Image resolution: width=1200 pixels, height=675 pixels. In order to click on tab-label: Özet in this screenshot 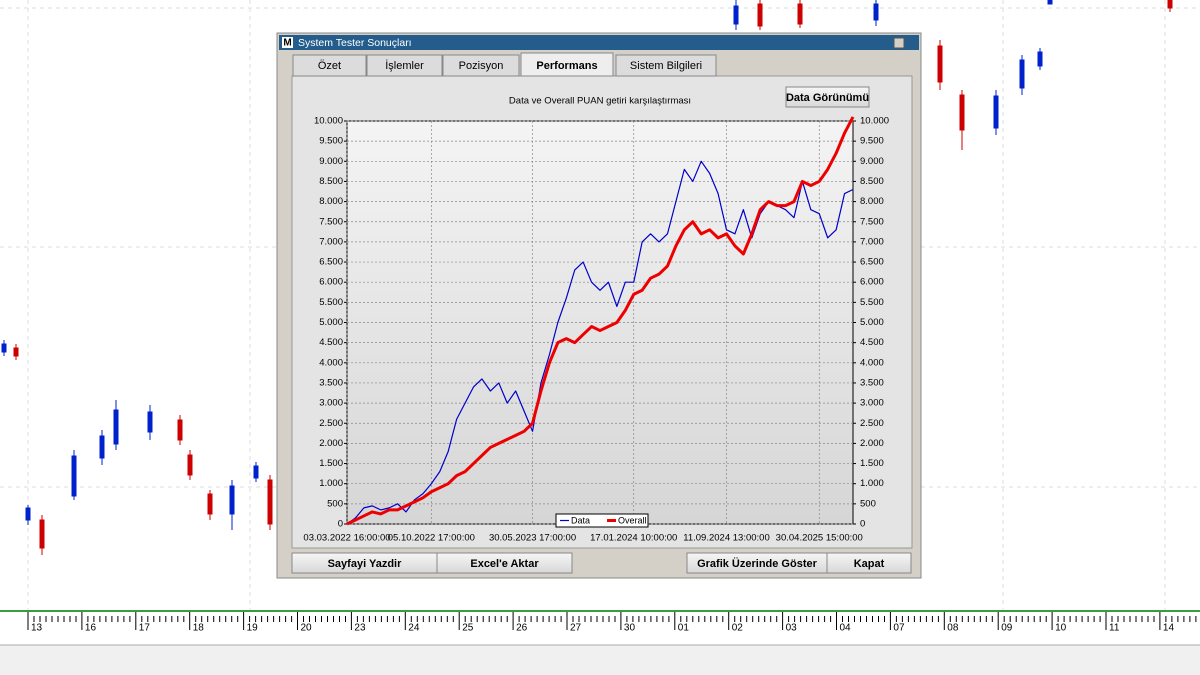, I will do `click(329, 66)`.